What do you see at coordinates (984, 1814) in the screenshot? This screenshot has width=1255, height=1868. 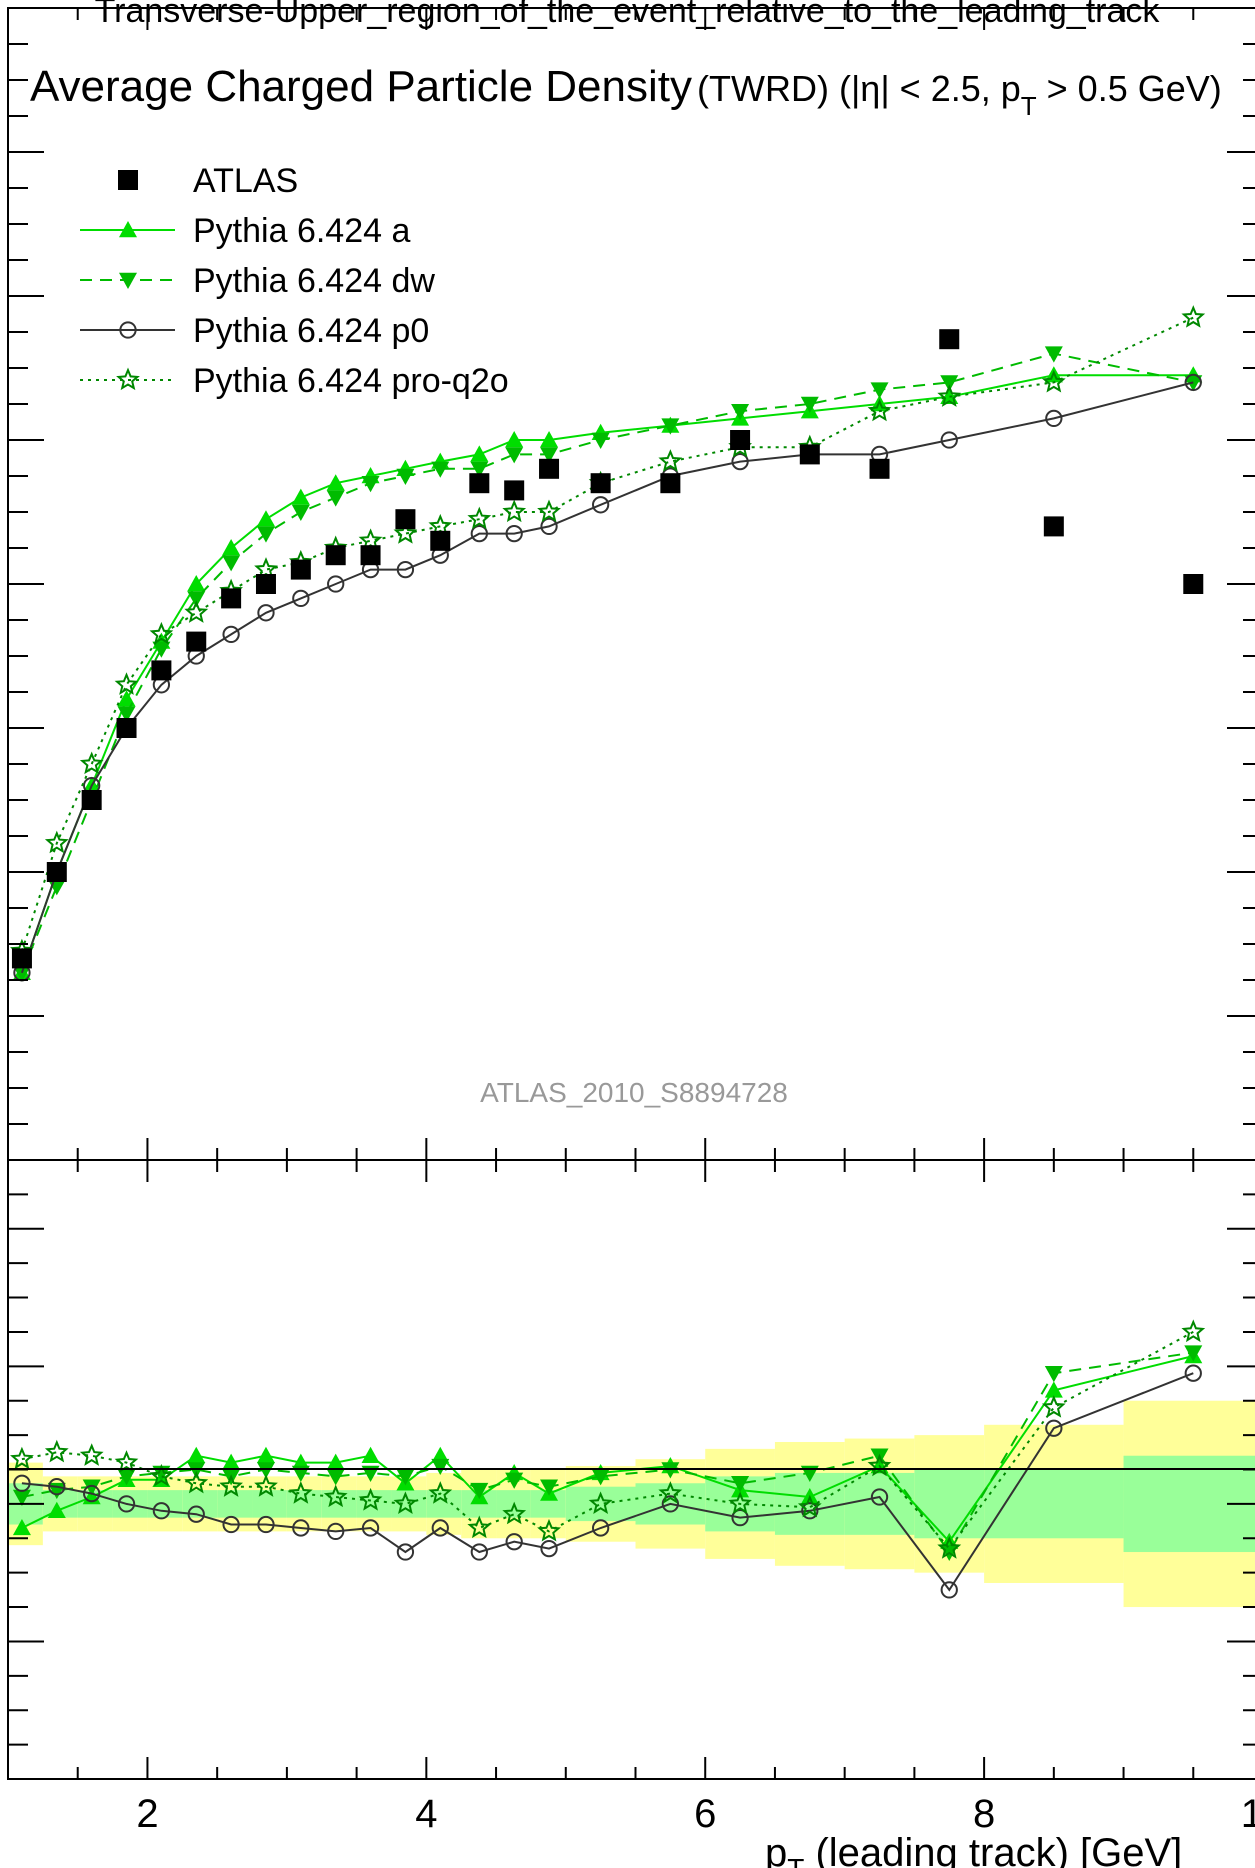 I see `x-tick-label: 8` at bounding box center [984, 1814].